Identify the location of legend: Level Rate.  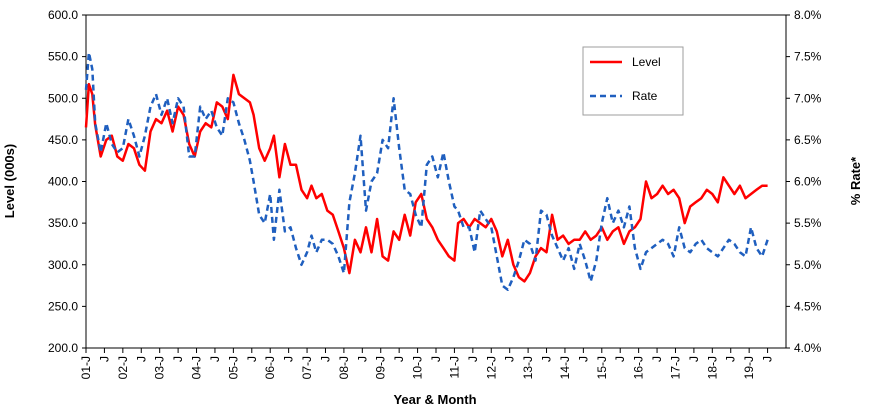
(633, 81).